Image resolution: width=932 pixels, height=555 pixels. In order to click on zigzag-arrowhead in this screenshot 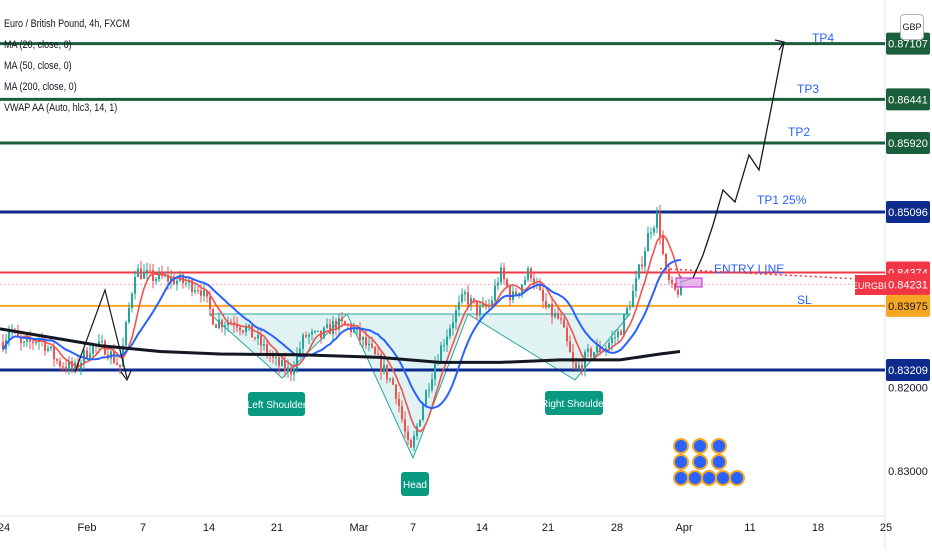, I will do `click(126, 376)`.